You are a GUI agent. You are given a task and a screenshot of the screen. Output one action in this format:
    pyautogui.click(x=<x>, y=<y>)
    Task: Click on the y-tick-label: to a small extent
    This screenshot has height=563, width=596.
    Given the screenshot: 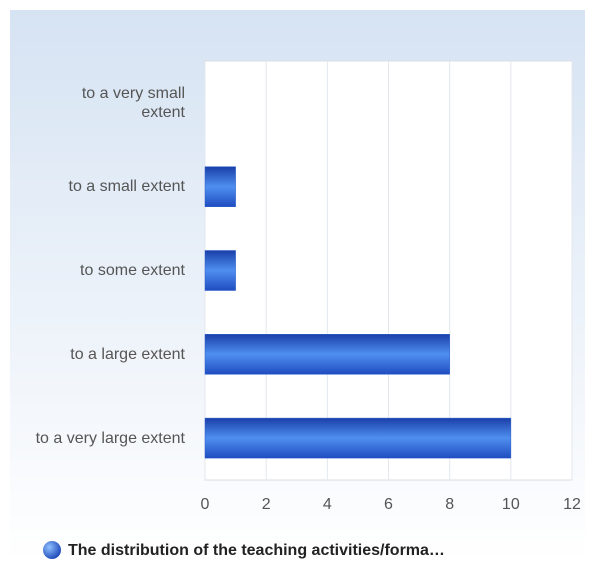 What is the action you would take?
    pyautogui.click(x=127, y=187)
    